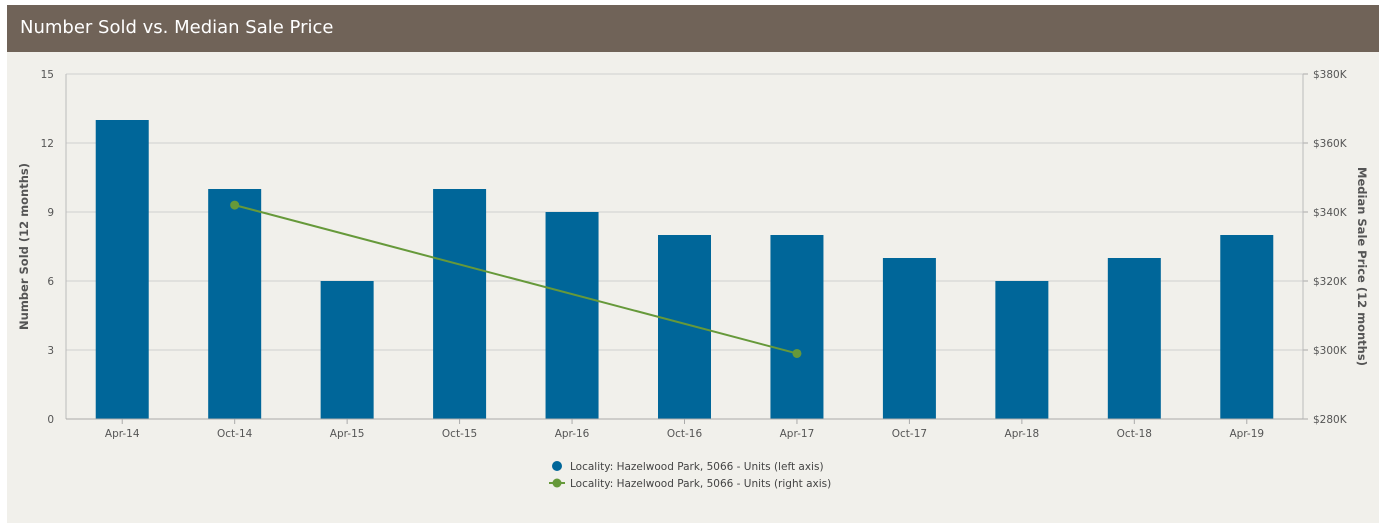 Image resolution: width=1386 pixels, height=525 pixels. Describe the element at coordinates (235, 434) in the screenshot. I see `x-tick-label: Oct-14` at that location.